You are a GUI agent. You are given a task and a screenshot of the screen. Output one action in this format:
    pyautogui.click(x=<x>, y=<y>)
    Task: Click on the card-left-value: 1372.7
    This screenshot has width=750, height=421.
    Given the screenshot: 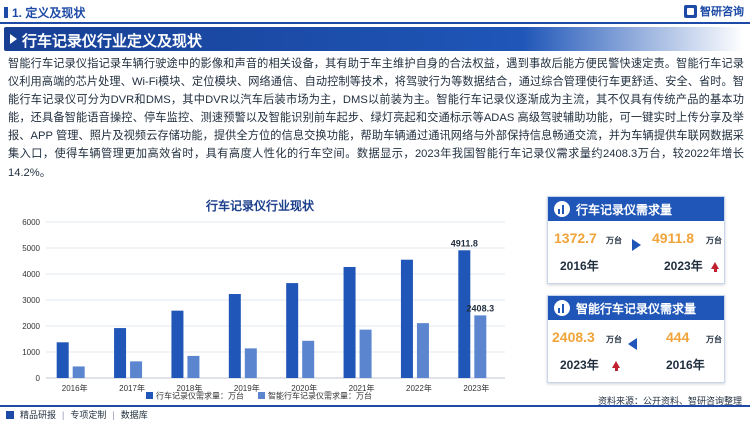 What is the action you would take?
    pyautogui.click(x=575, y=238)
    